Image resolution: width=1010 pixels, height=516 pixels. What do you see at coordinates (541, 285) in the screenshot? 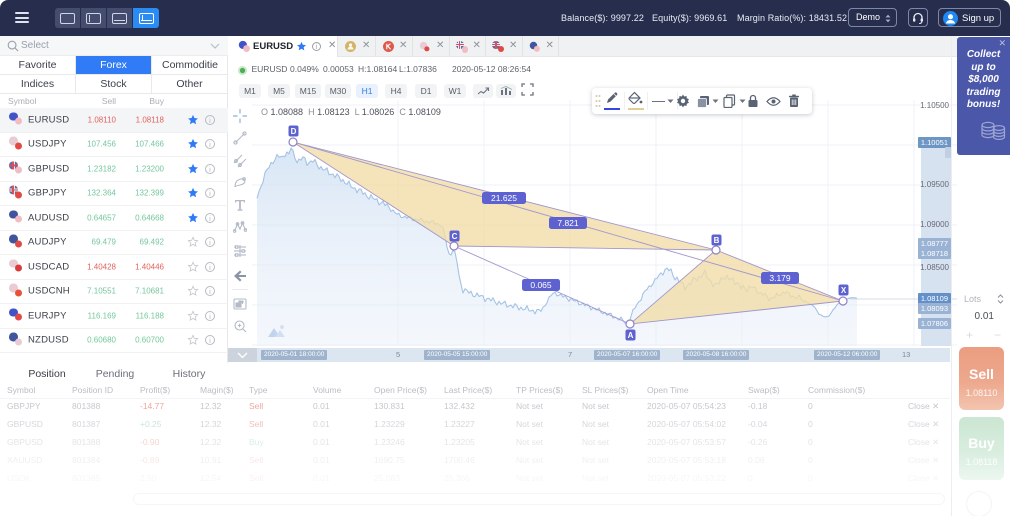
I see `svg-text: 0.065` at bounding box center [541, 285].